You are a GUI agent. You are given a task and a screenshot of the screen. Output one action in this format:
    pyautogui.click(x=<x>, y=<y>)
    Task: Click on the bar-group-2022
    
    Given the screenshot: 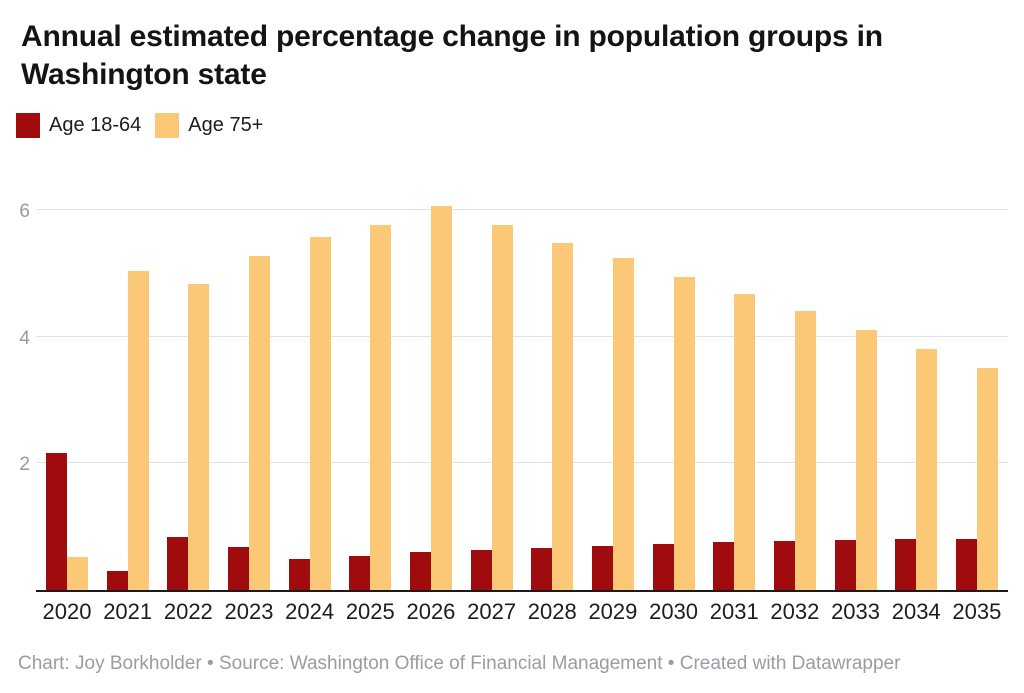 What is the action you would take?
    pyautogui.click(x=188, y=437)
    